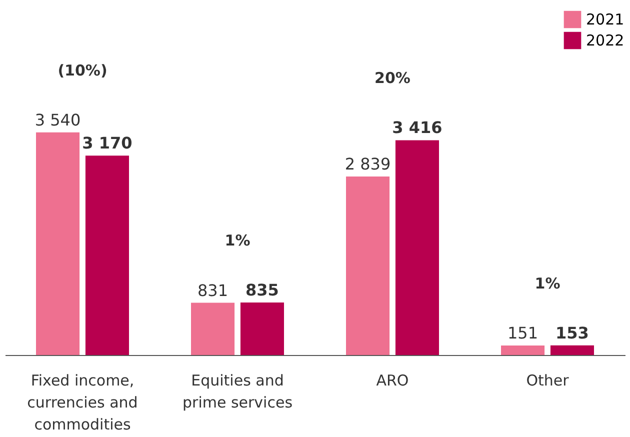  What do you see at coordinates (367, 164) in the screenshot?
I see `data-label: 2 839` at bounding box center [367, 164].